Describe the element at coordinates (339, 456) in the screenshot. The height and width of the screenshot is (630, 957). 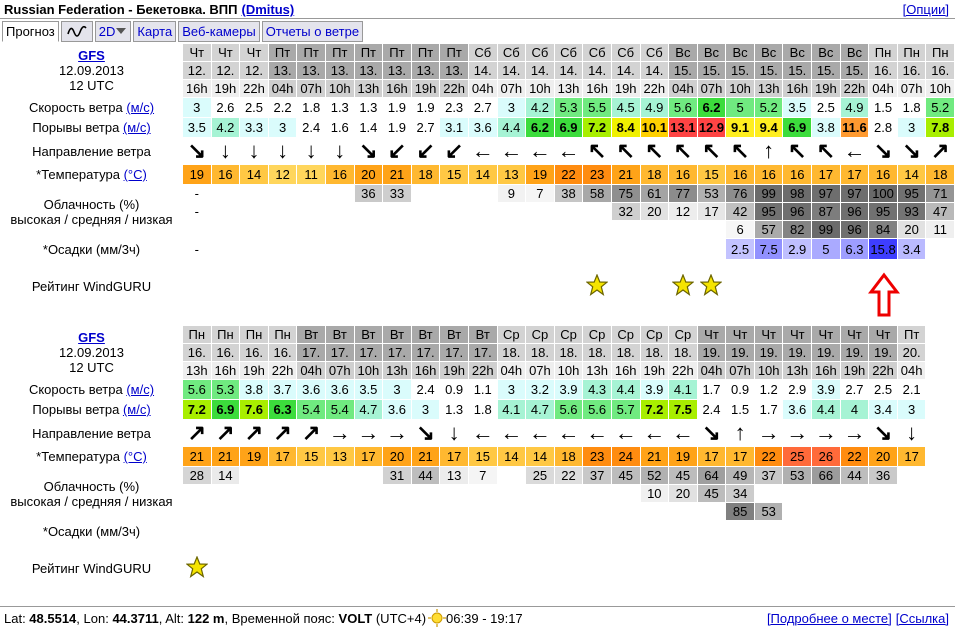
I see `temperature-cell: 13` at that location.